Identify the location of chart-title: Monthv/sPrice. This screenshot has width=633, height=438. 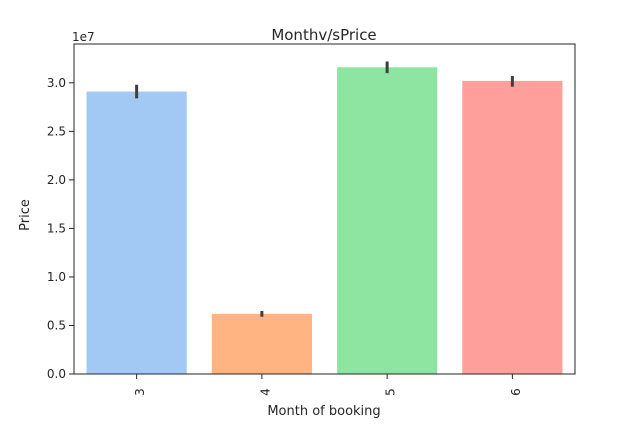
(323, 35).